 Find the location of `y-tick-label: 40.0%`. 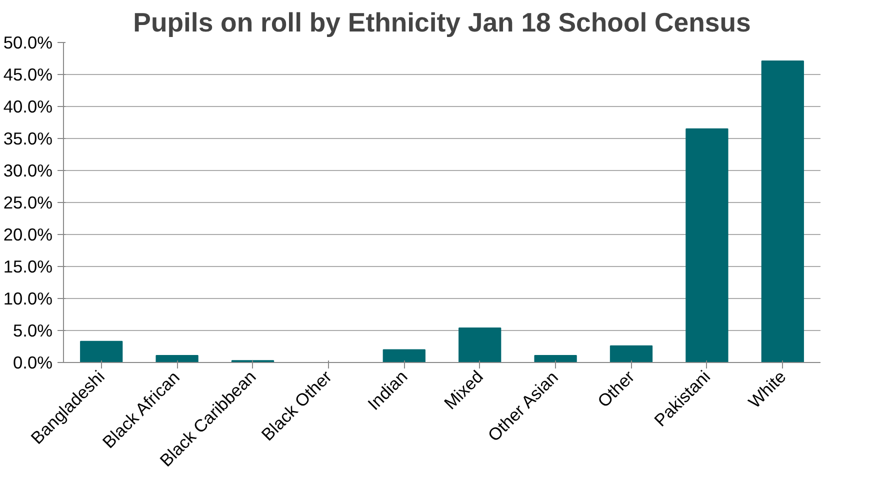

y-tick-label: 40.0% is located at coordinates (28, 106).